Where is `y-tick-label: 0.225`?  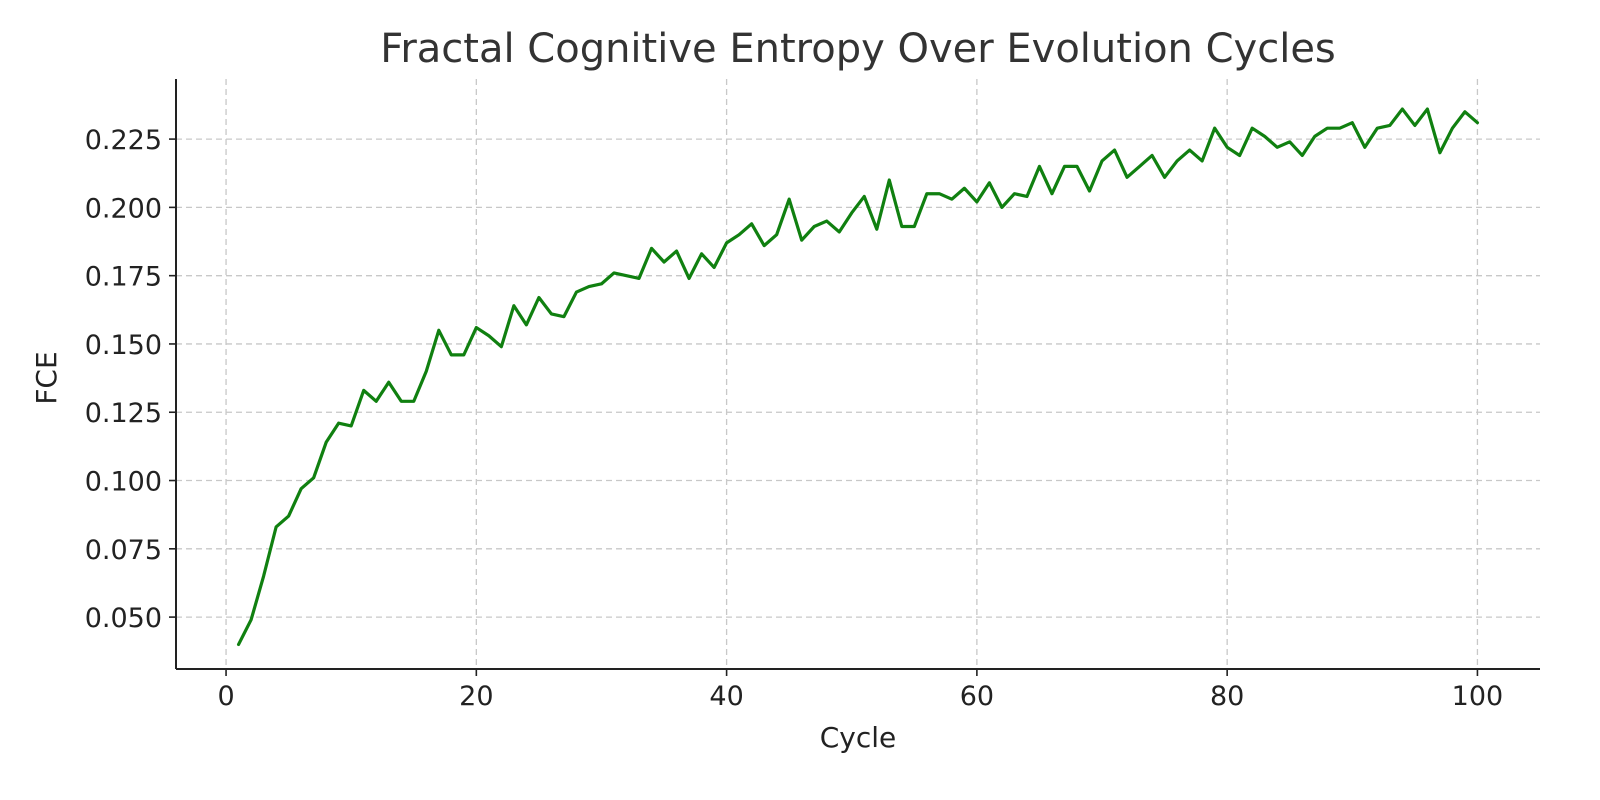 y-tick-label: 0.225 is located at coordinates (123, 140).